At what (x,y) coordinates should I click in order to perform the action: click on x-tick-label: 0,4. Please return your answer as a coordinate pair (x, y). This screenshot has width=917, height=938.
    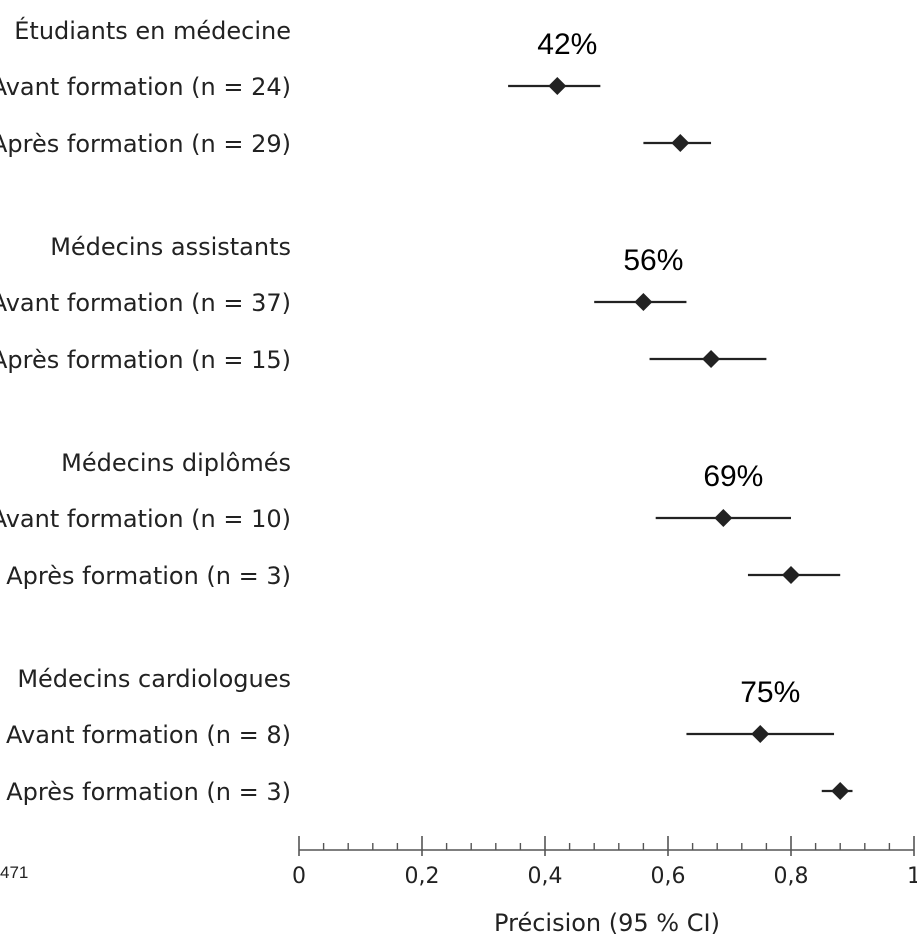
    Looking at the image, I should click on (545, 876).